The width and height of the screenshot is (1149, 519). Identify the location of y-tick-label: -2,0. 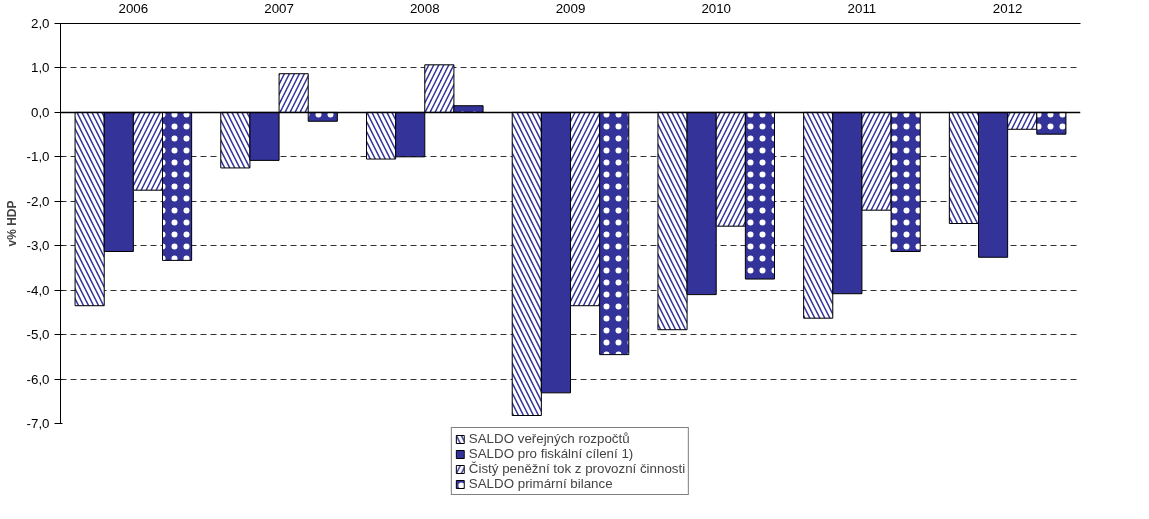
(38, 201).